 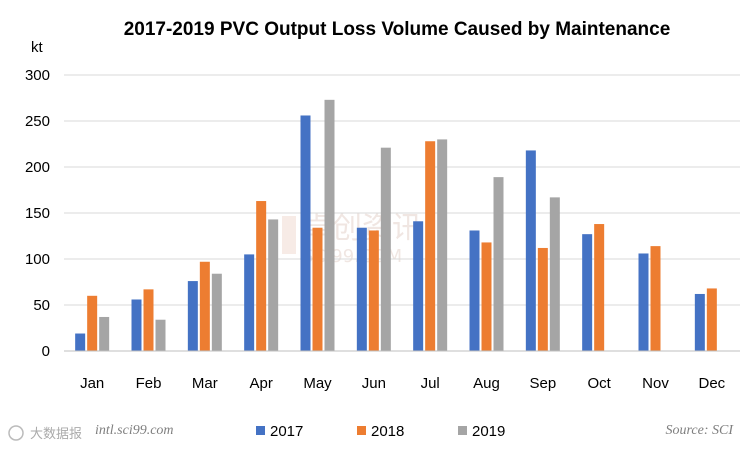 I want to click on bar-2019-feb, so click(x=160, y=335).